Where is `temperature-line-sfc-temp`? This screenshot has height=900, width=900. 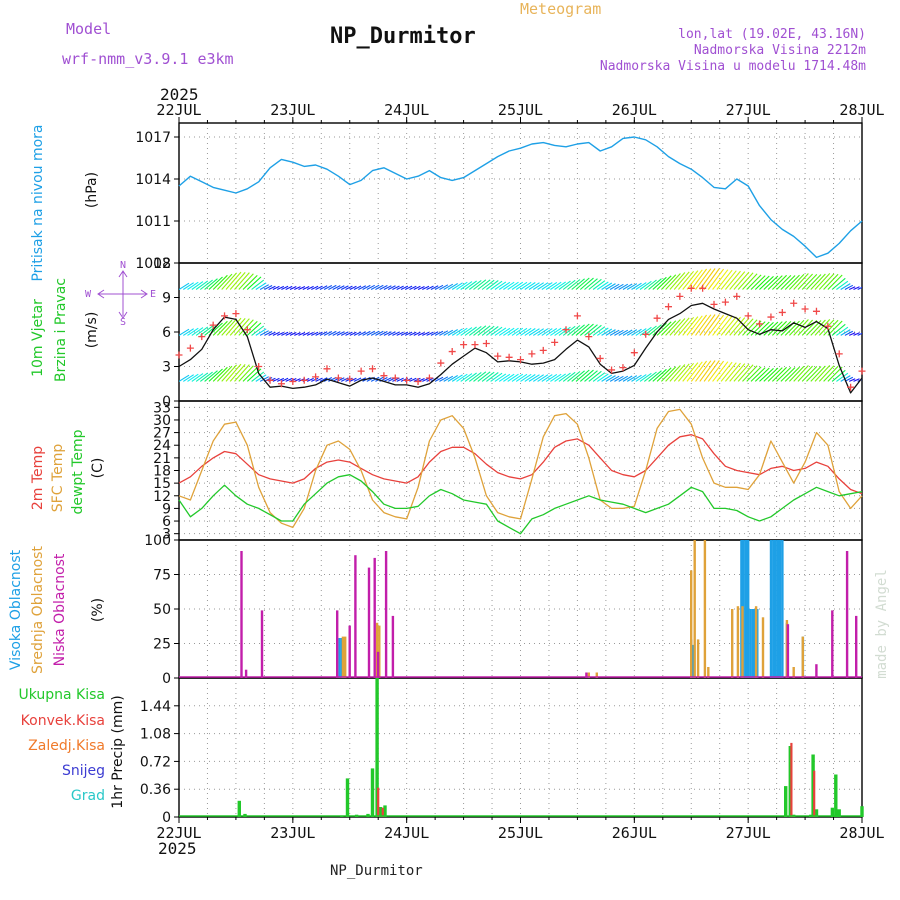
temperature-line-sfc-temp is located at coordinates (520, 468).